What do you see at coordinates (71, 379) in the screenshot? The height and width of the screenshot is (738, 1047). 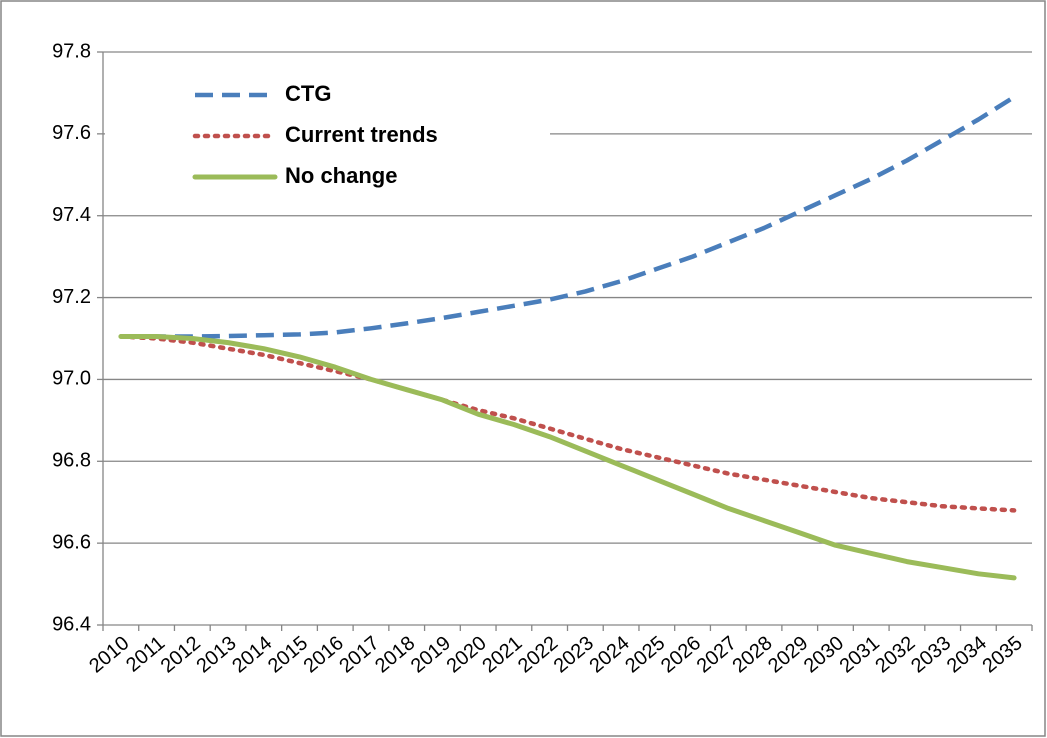 I see `y-tick-label: 97.0` at bounding box center [71, 379].